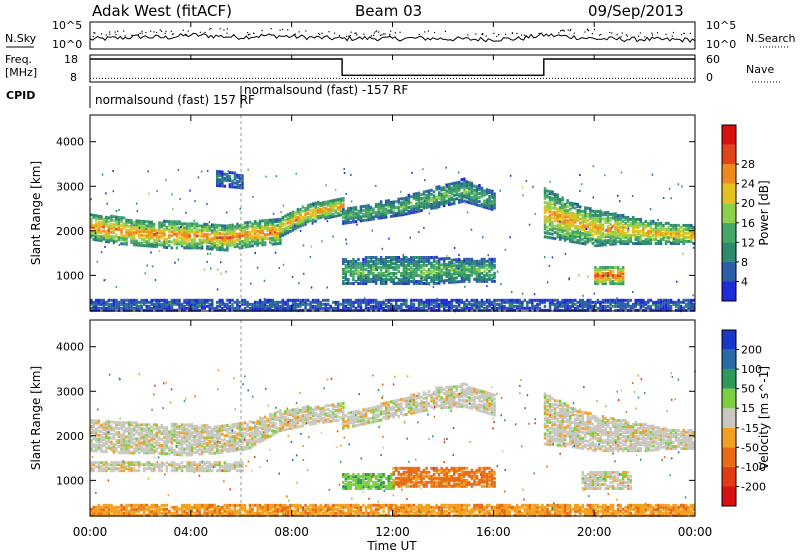 This screenshot has width=800, height=554. I want to click on station-title: Adak West (fitACF), so click(162, 11).